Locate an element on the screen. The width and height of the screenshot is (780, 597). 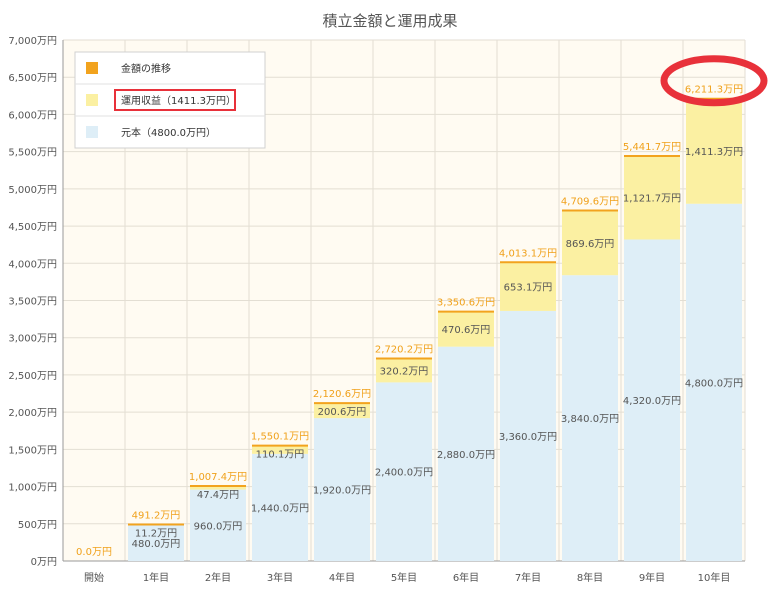
principal-value-label: 2,880.0万円 is located at coordinates (466, 455).